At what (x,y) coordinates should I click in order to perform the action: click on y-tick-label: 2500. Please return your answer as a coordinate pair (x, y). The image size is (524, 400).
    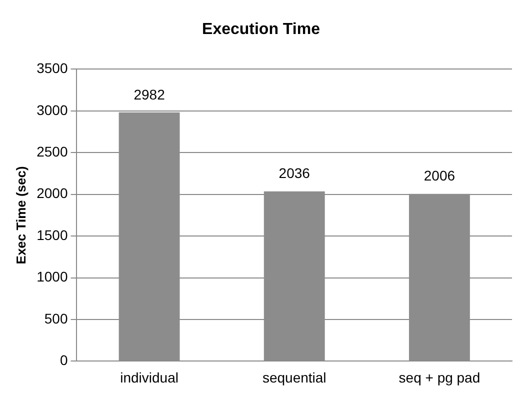
    Looking at the image, I should click on (52, 151).